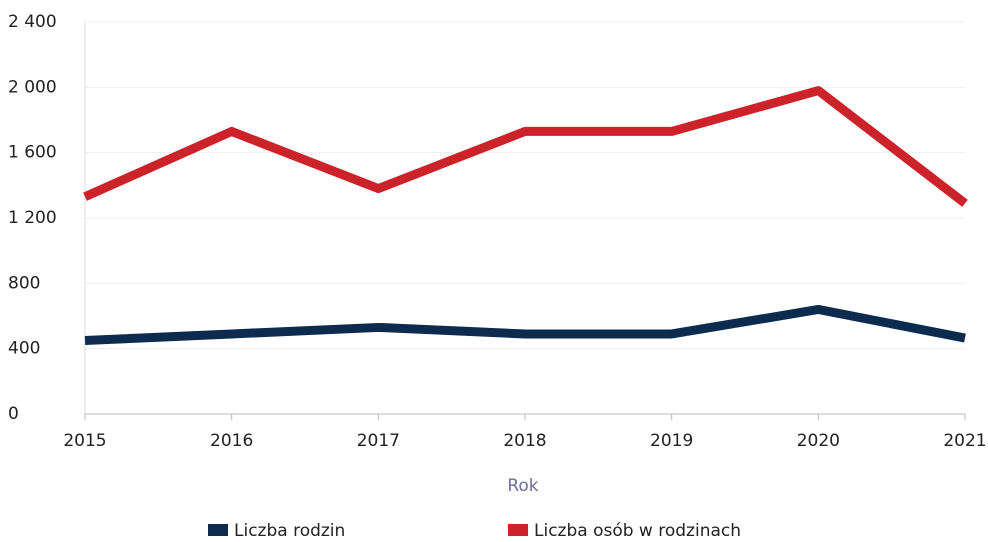 This screenshot has width=988, height=542. I want to click on line, so click(525, 324).